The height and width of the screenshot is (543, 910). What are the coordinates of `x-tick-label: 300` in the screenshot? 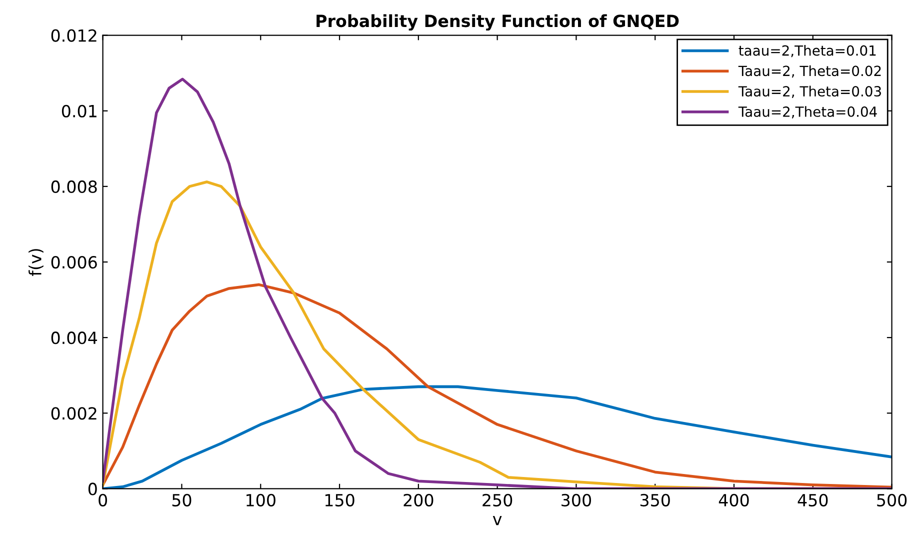 It's located at (577, 500).